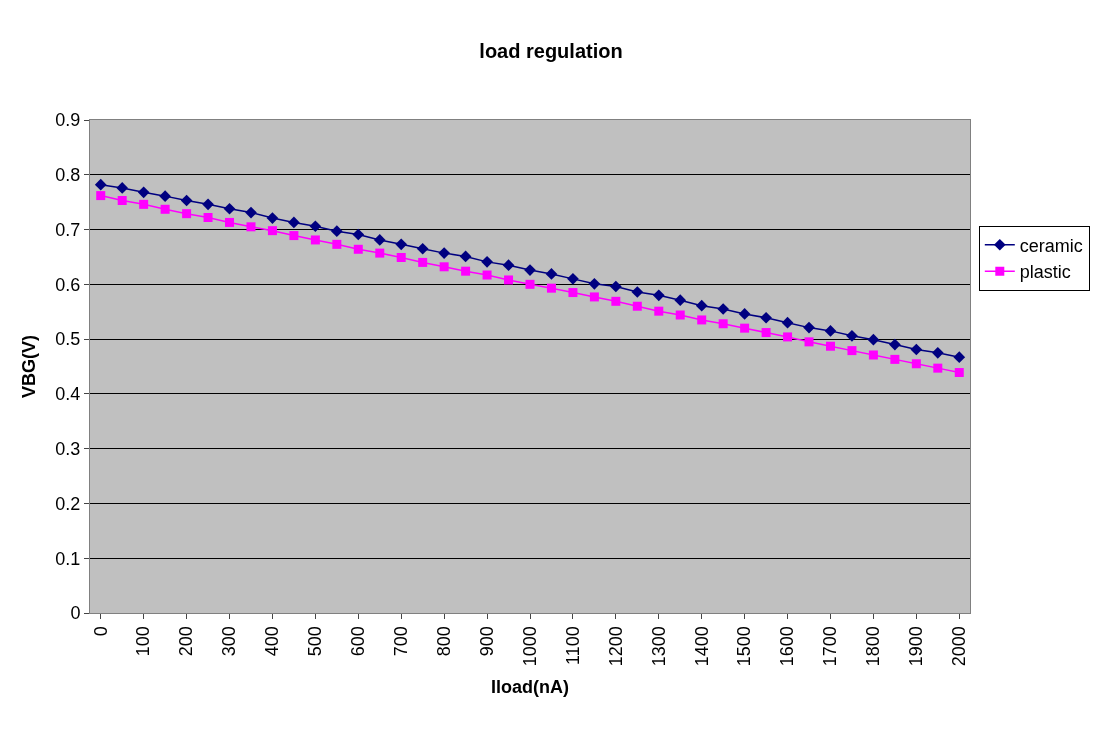 Image resolution: width=1102 pixels, height=738 pixels. Describe the element at coordinates (572, 645) in the screenshot. I see `x-tick-label: 1100` at that location.